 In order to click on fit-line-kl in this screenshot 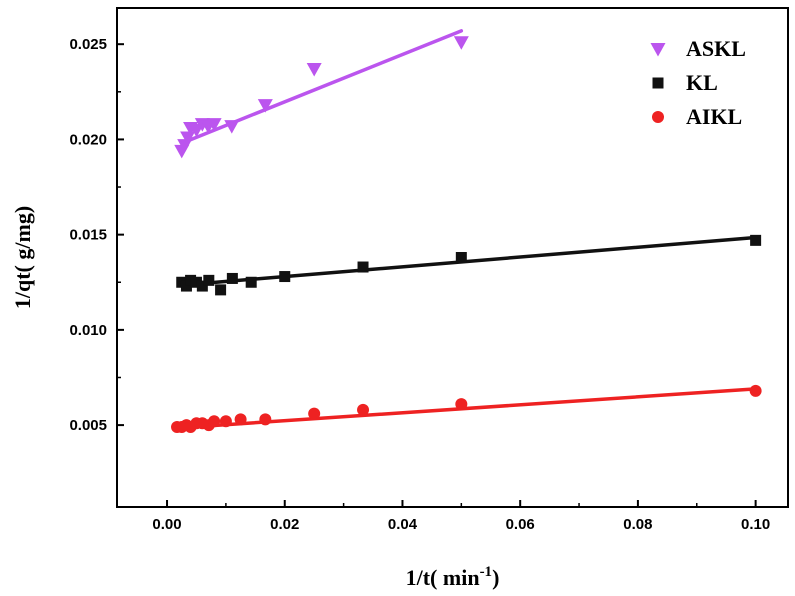, I will do `click(468, 261)`.